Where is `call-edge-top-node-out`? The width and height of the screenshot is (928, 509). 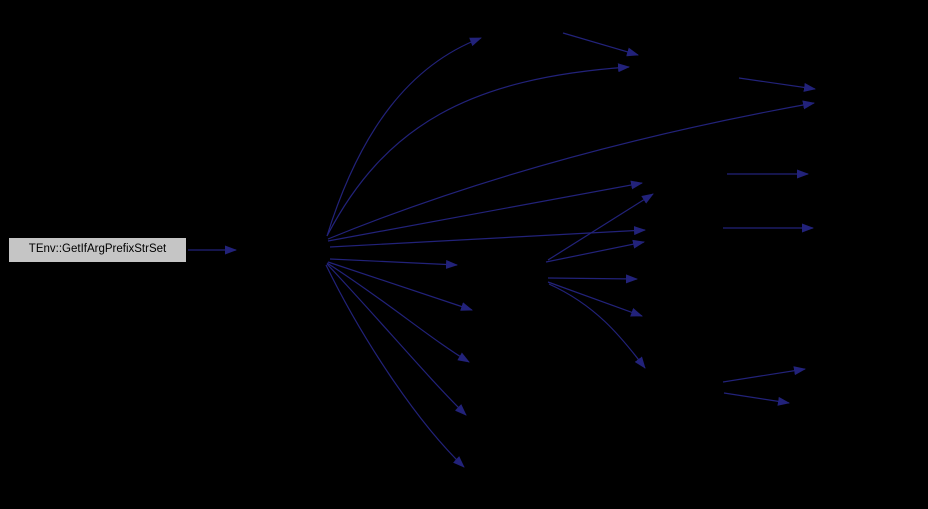 call-edge-top-node-out is located at coordinates (600, 44).